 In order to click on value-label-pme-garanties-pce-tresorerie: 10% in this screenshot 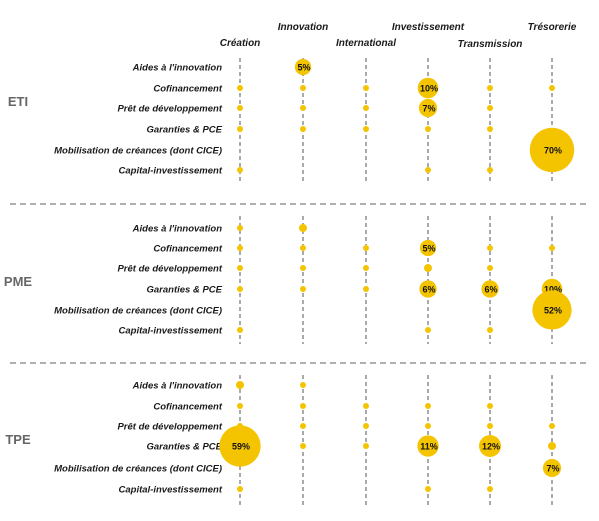, I will do `click(553, 290)`.